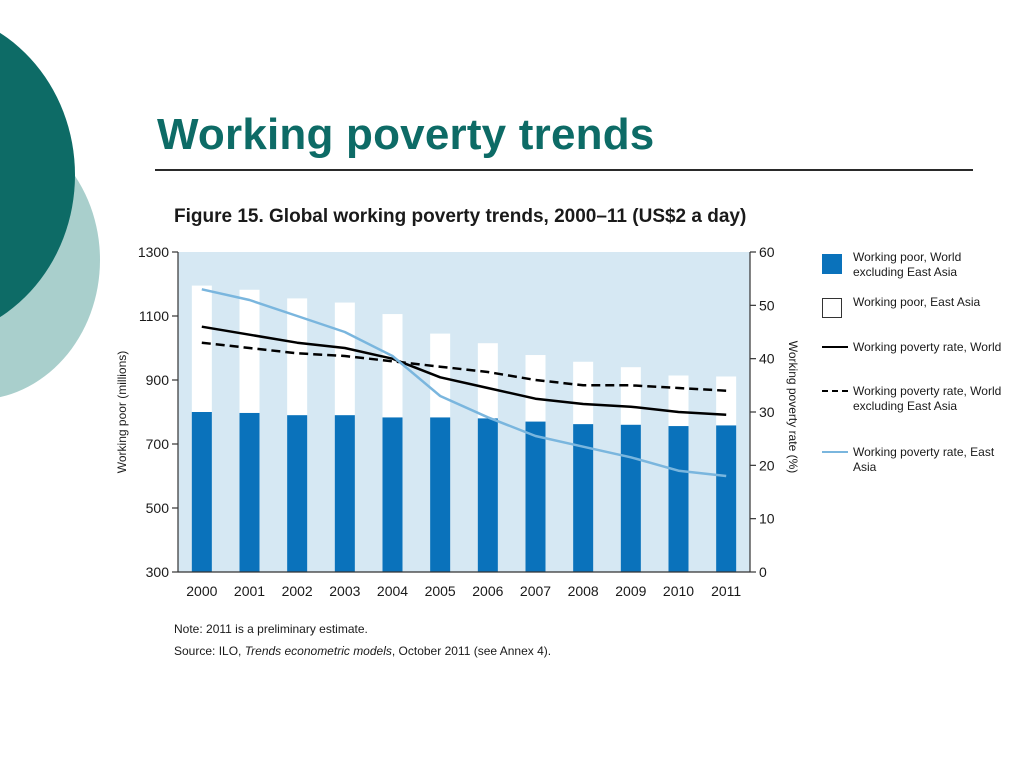 This screenshot has width=1024, height=768. What do you see at coordinates (767, 252) in the screenshot?
I see `y2-tick-label: 60` at bounding box center [767, 252].